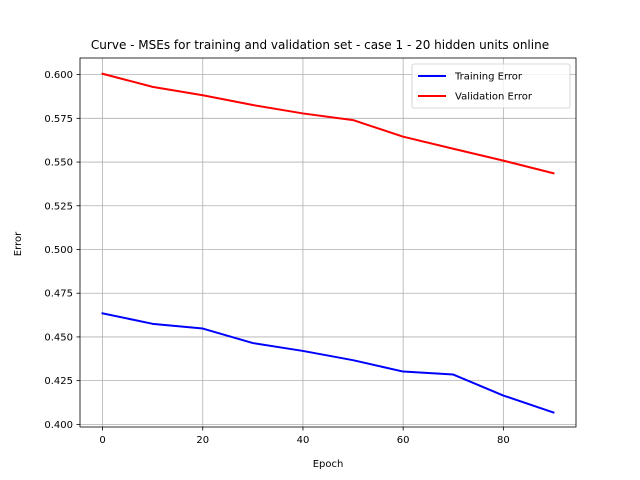 The image size is (640, 480). What do you see at coordinates (58, 75) in the screenshot?
I see `y-tick-label: 0.600` at bounding box center [58, 75].